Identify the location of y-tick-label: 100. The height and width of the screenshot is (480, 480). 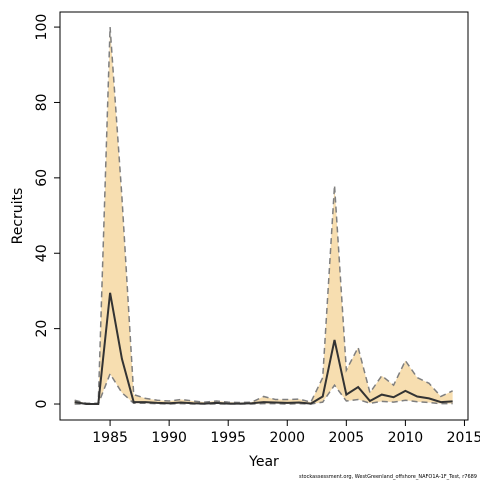
(42, 27).